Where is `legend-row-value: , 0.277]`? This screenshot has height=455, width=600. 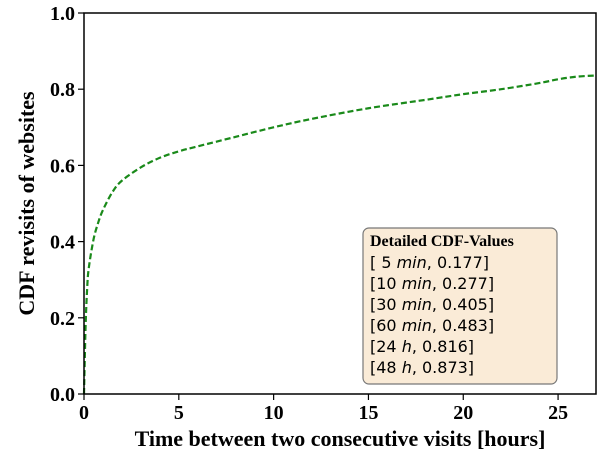
legend-row-value: , 0.277] is located at coordinates (463, 283).